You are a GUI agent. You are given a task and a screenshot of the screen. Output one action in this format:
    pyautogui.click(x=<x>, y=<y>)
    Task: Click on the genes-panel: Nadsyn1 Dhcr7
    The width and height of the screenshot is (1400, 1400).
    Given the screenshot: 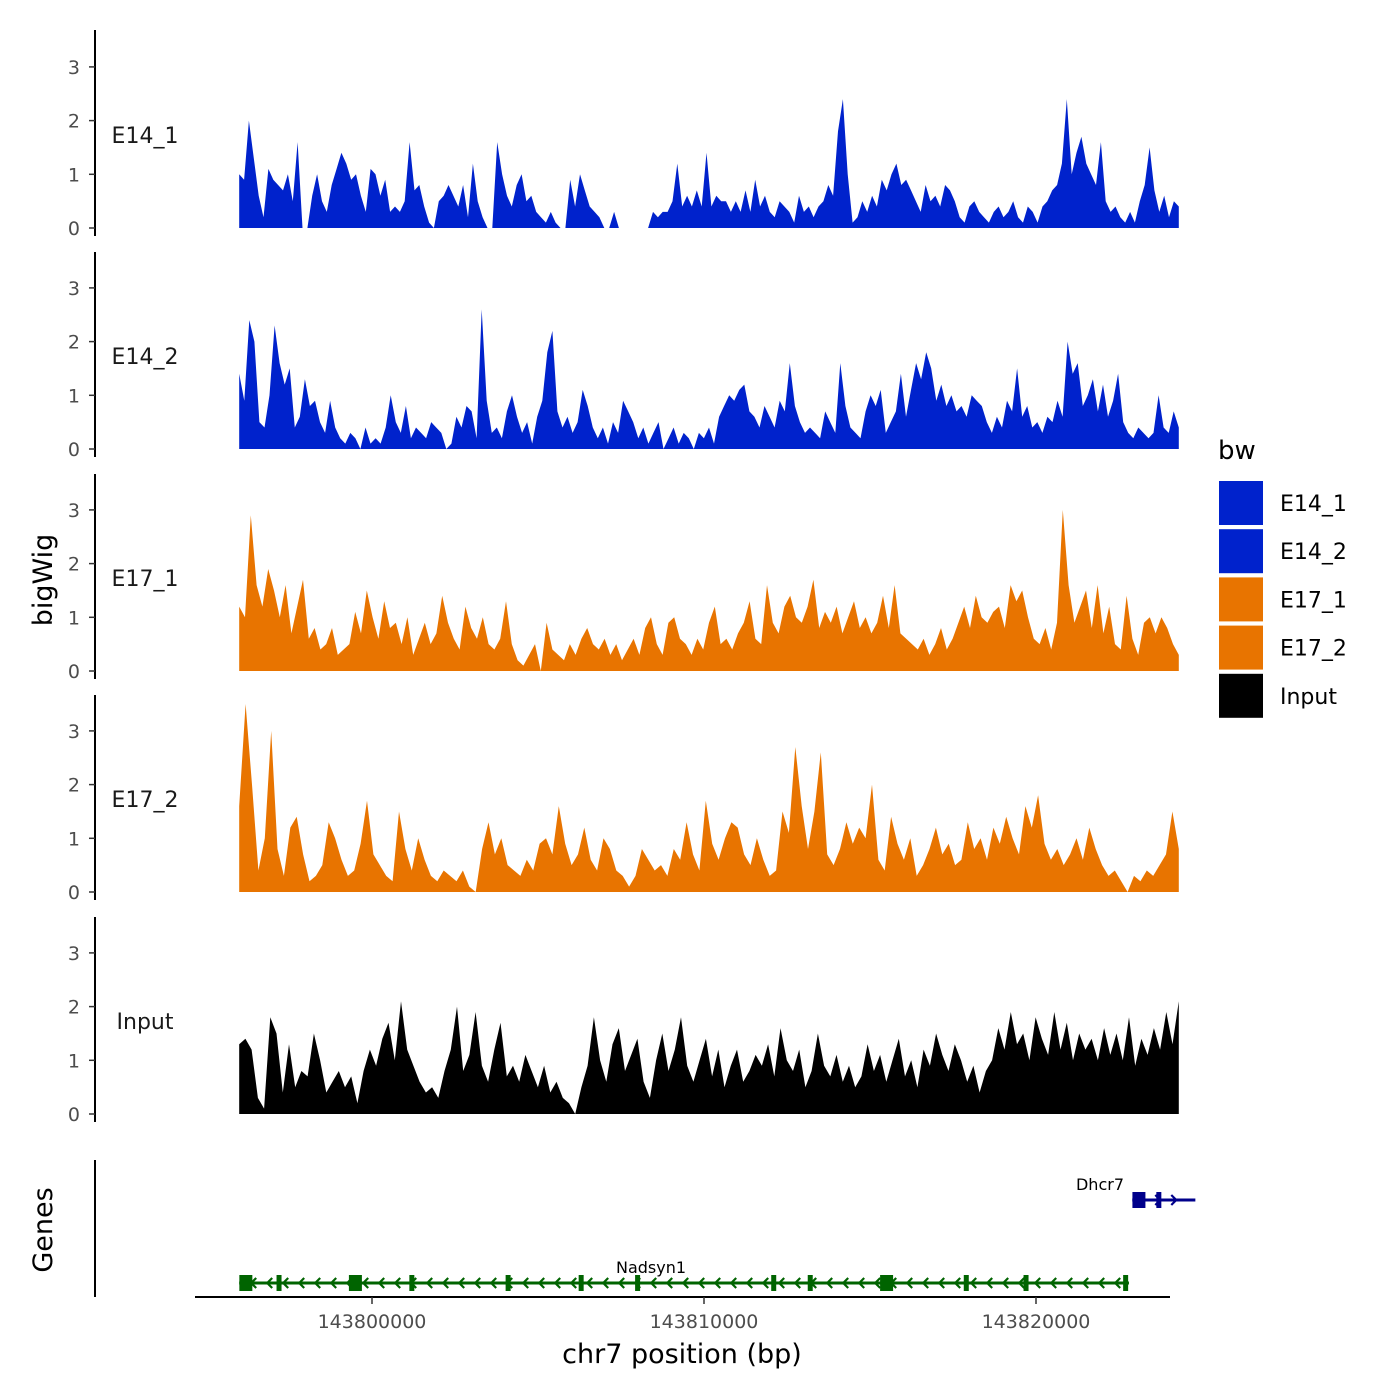 What is the action you would take?
    pyautogui.click(x=645, y=1228)
    